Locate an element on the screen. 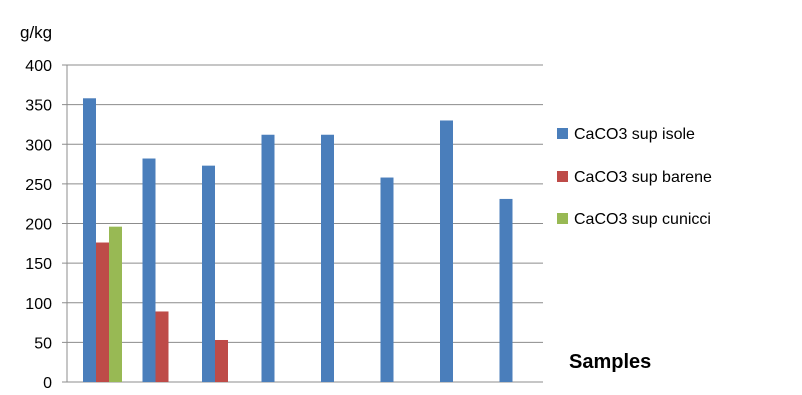 The image size is (802, 395). y-axis-unit-label: g/kg is located at coordinates (36, 32).